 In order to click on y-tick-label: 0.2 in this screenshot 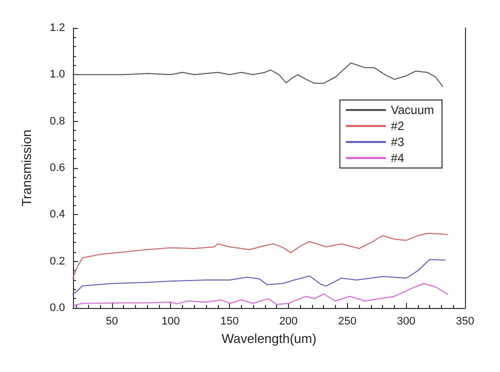, I will do `click(57, 261)`.